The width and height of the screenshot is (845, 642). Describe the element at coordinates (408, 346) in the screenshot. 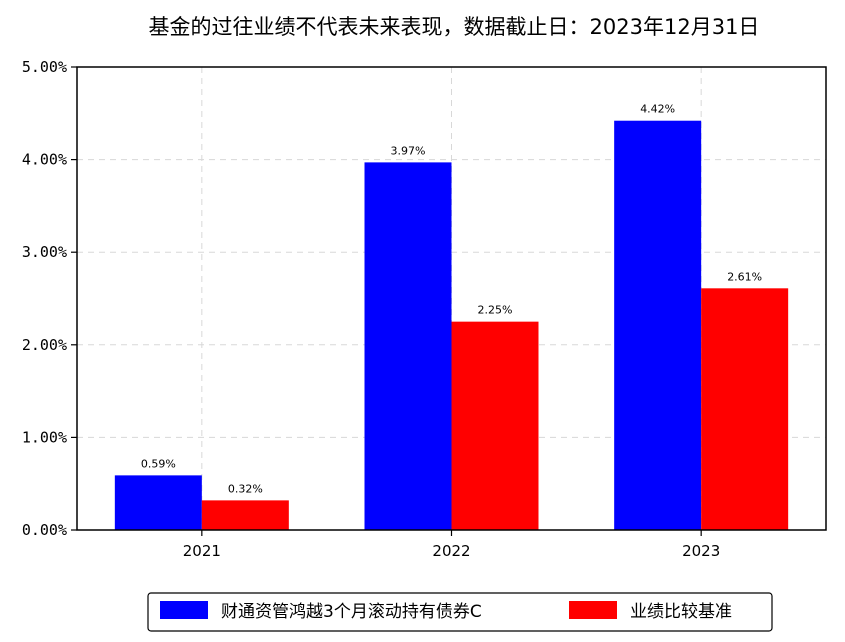

I see `bar-fund-2022` at that location.